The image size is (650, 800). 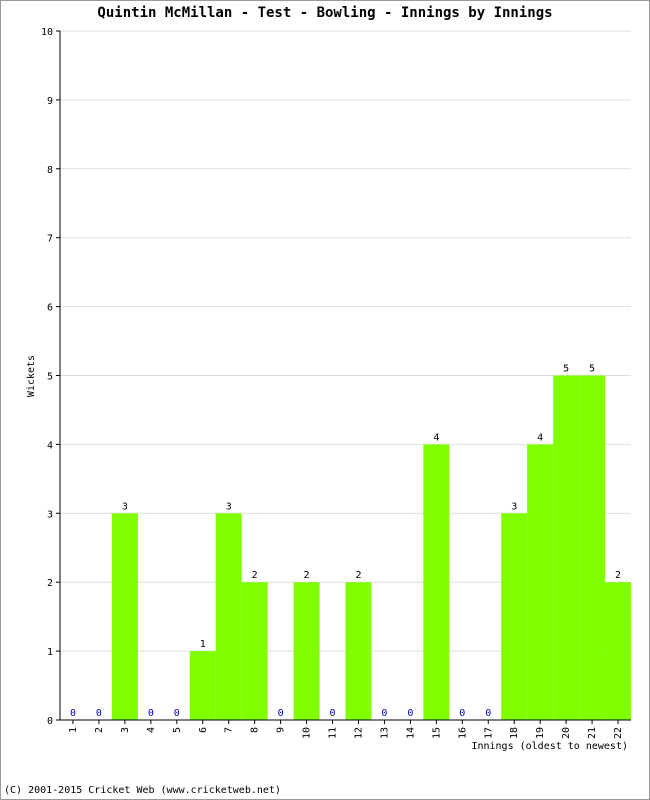 I want to click on x-tick-label: 7, so click(x=229, y=730).